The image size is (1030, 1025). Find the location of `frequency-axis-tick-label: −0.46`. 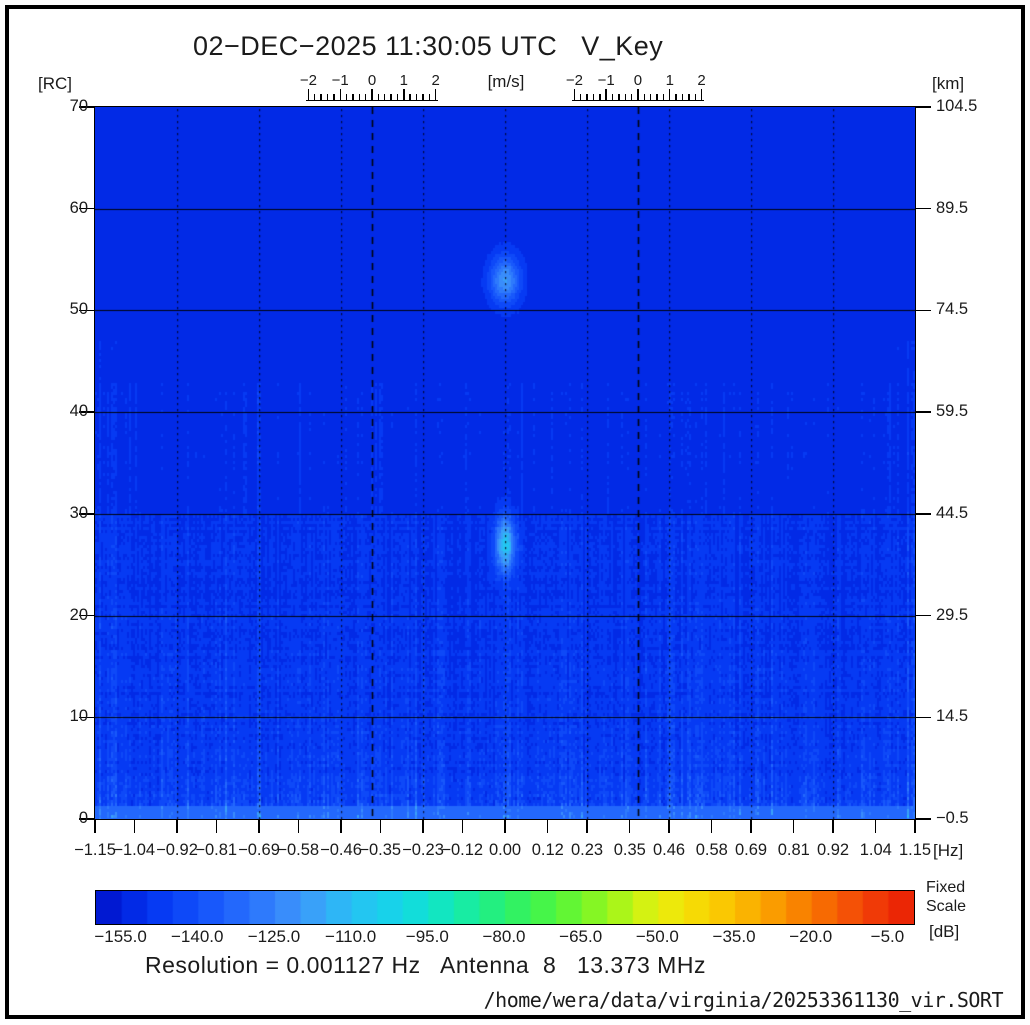

frequency-axis-tick-label: −0.46 is located at coordinates (341, 850).